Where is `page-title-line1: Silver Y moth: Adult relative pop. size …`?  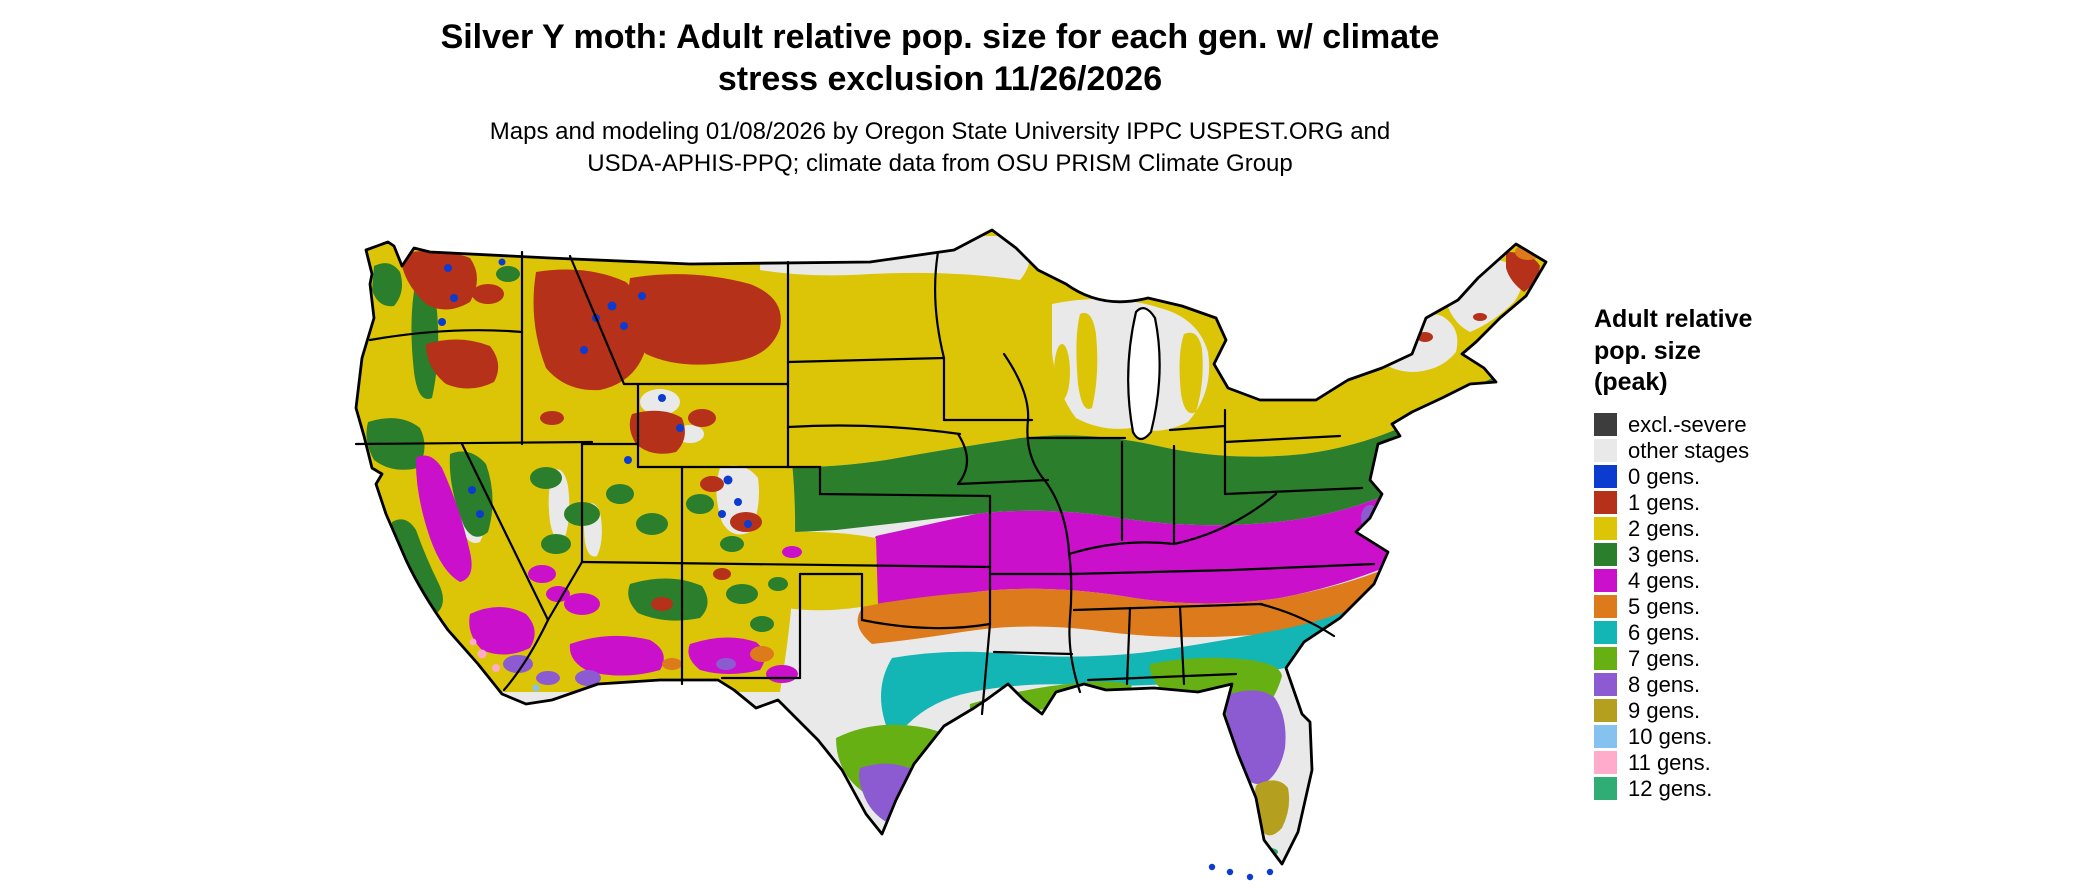
page-title-line1: Silver Y moth: Adult relative pop. size … is located at coordinates (940, 37).